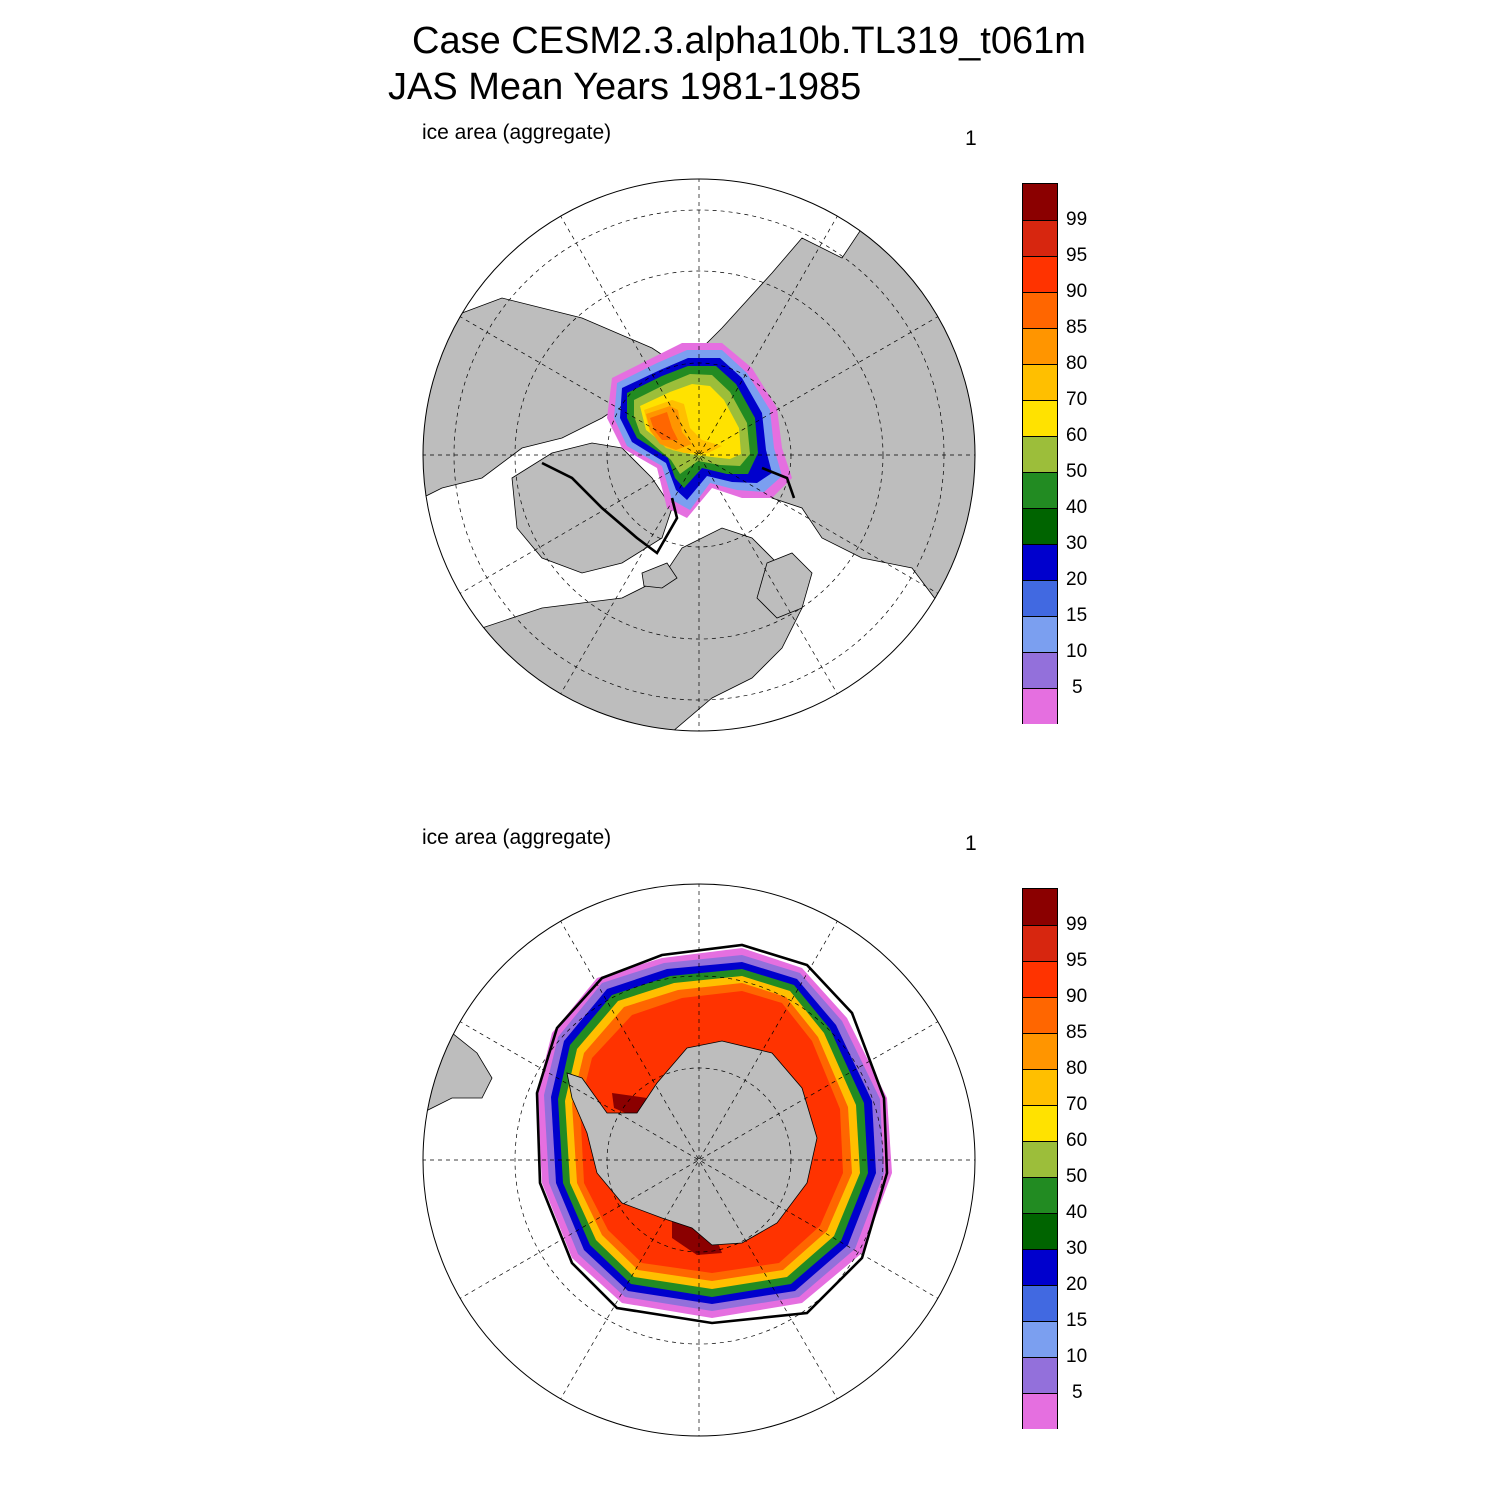 The height and width of the screenshot is (1500, 1500). I want to click on south-panel-right-label: 1, so click(971, 843).